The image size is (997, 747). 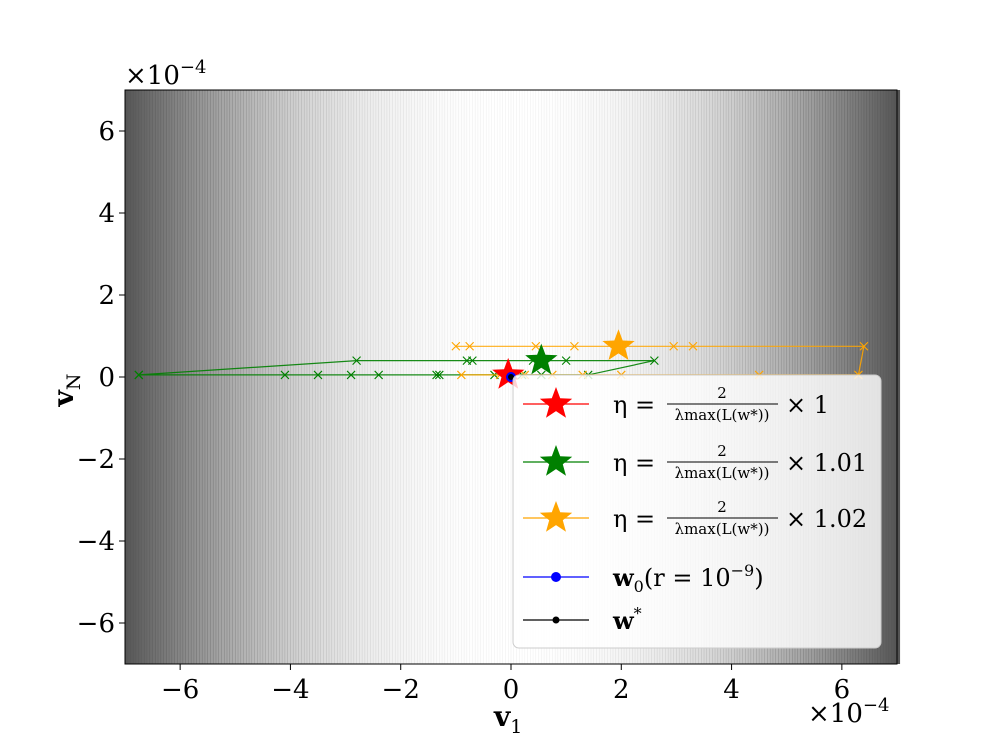 What do you see at coordinates (556, 516) in the screenshot?
I see `legend-star` at bounding box center [556, 516].